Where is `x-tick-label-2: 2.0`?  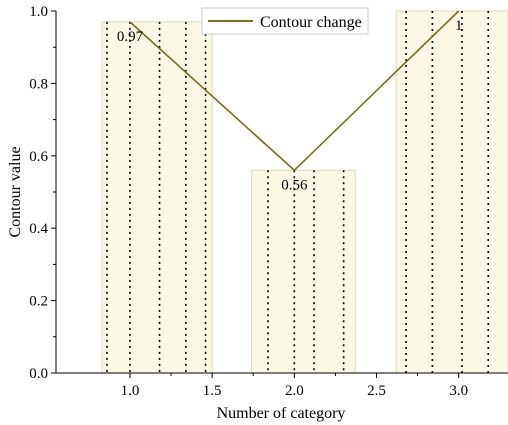
x-tick-label-2: 2.0 is located at coordinates (294, 391).